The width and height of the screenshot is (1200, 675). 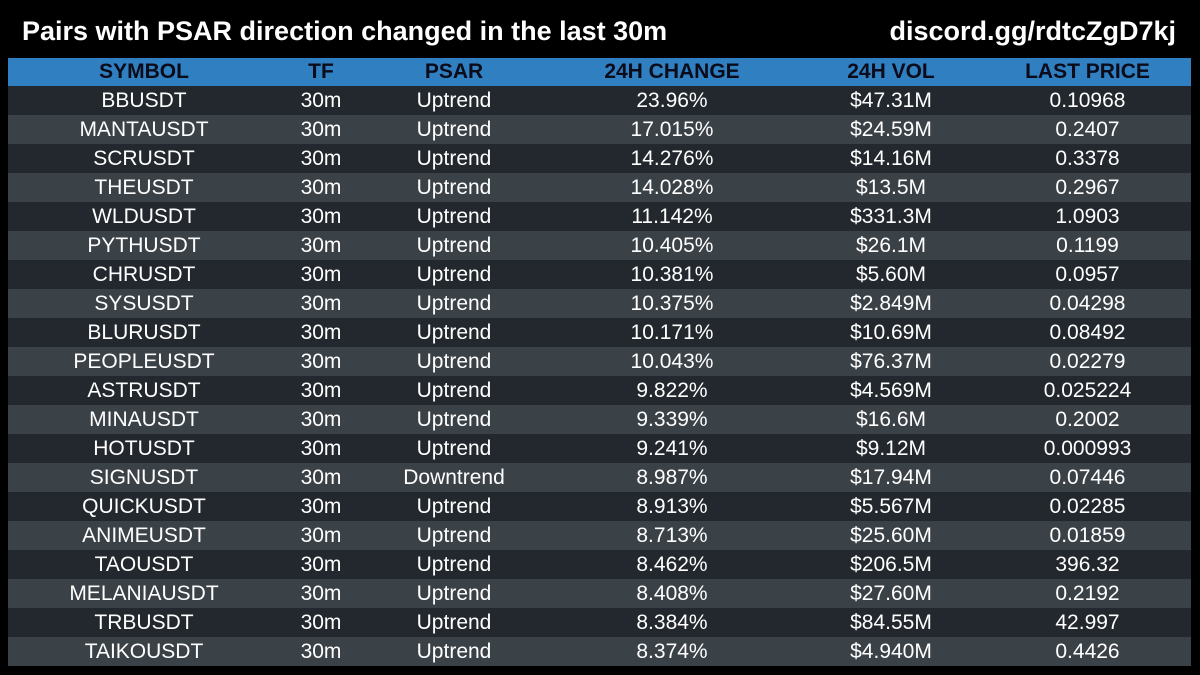 What do you see at coordinates (672, 216) in the screenshot?
I see `cell-24h-change: 11.142%` at bounding box center [672, 216].